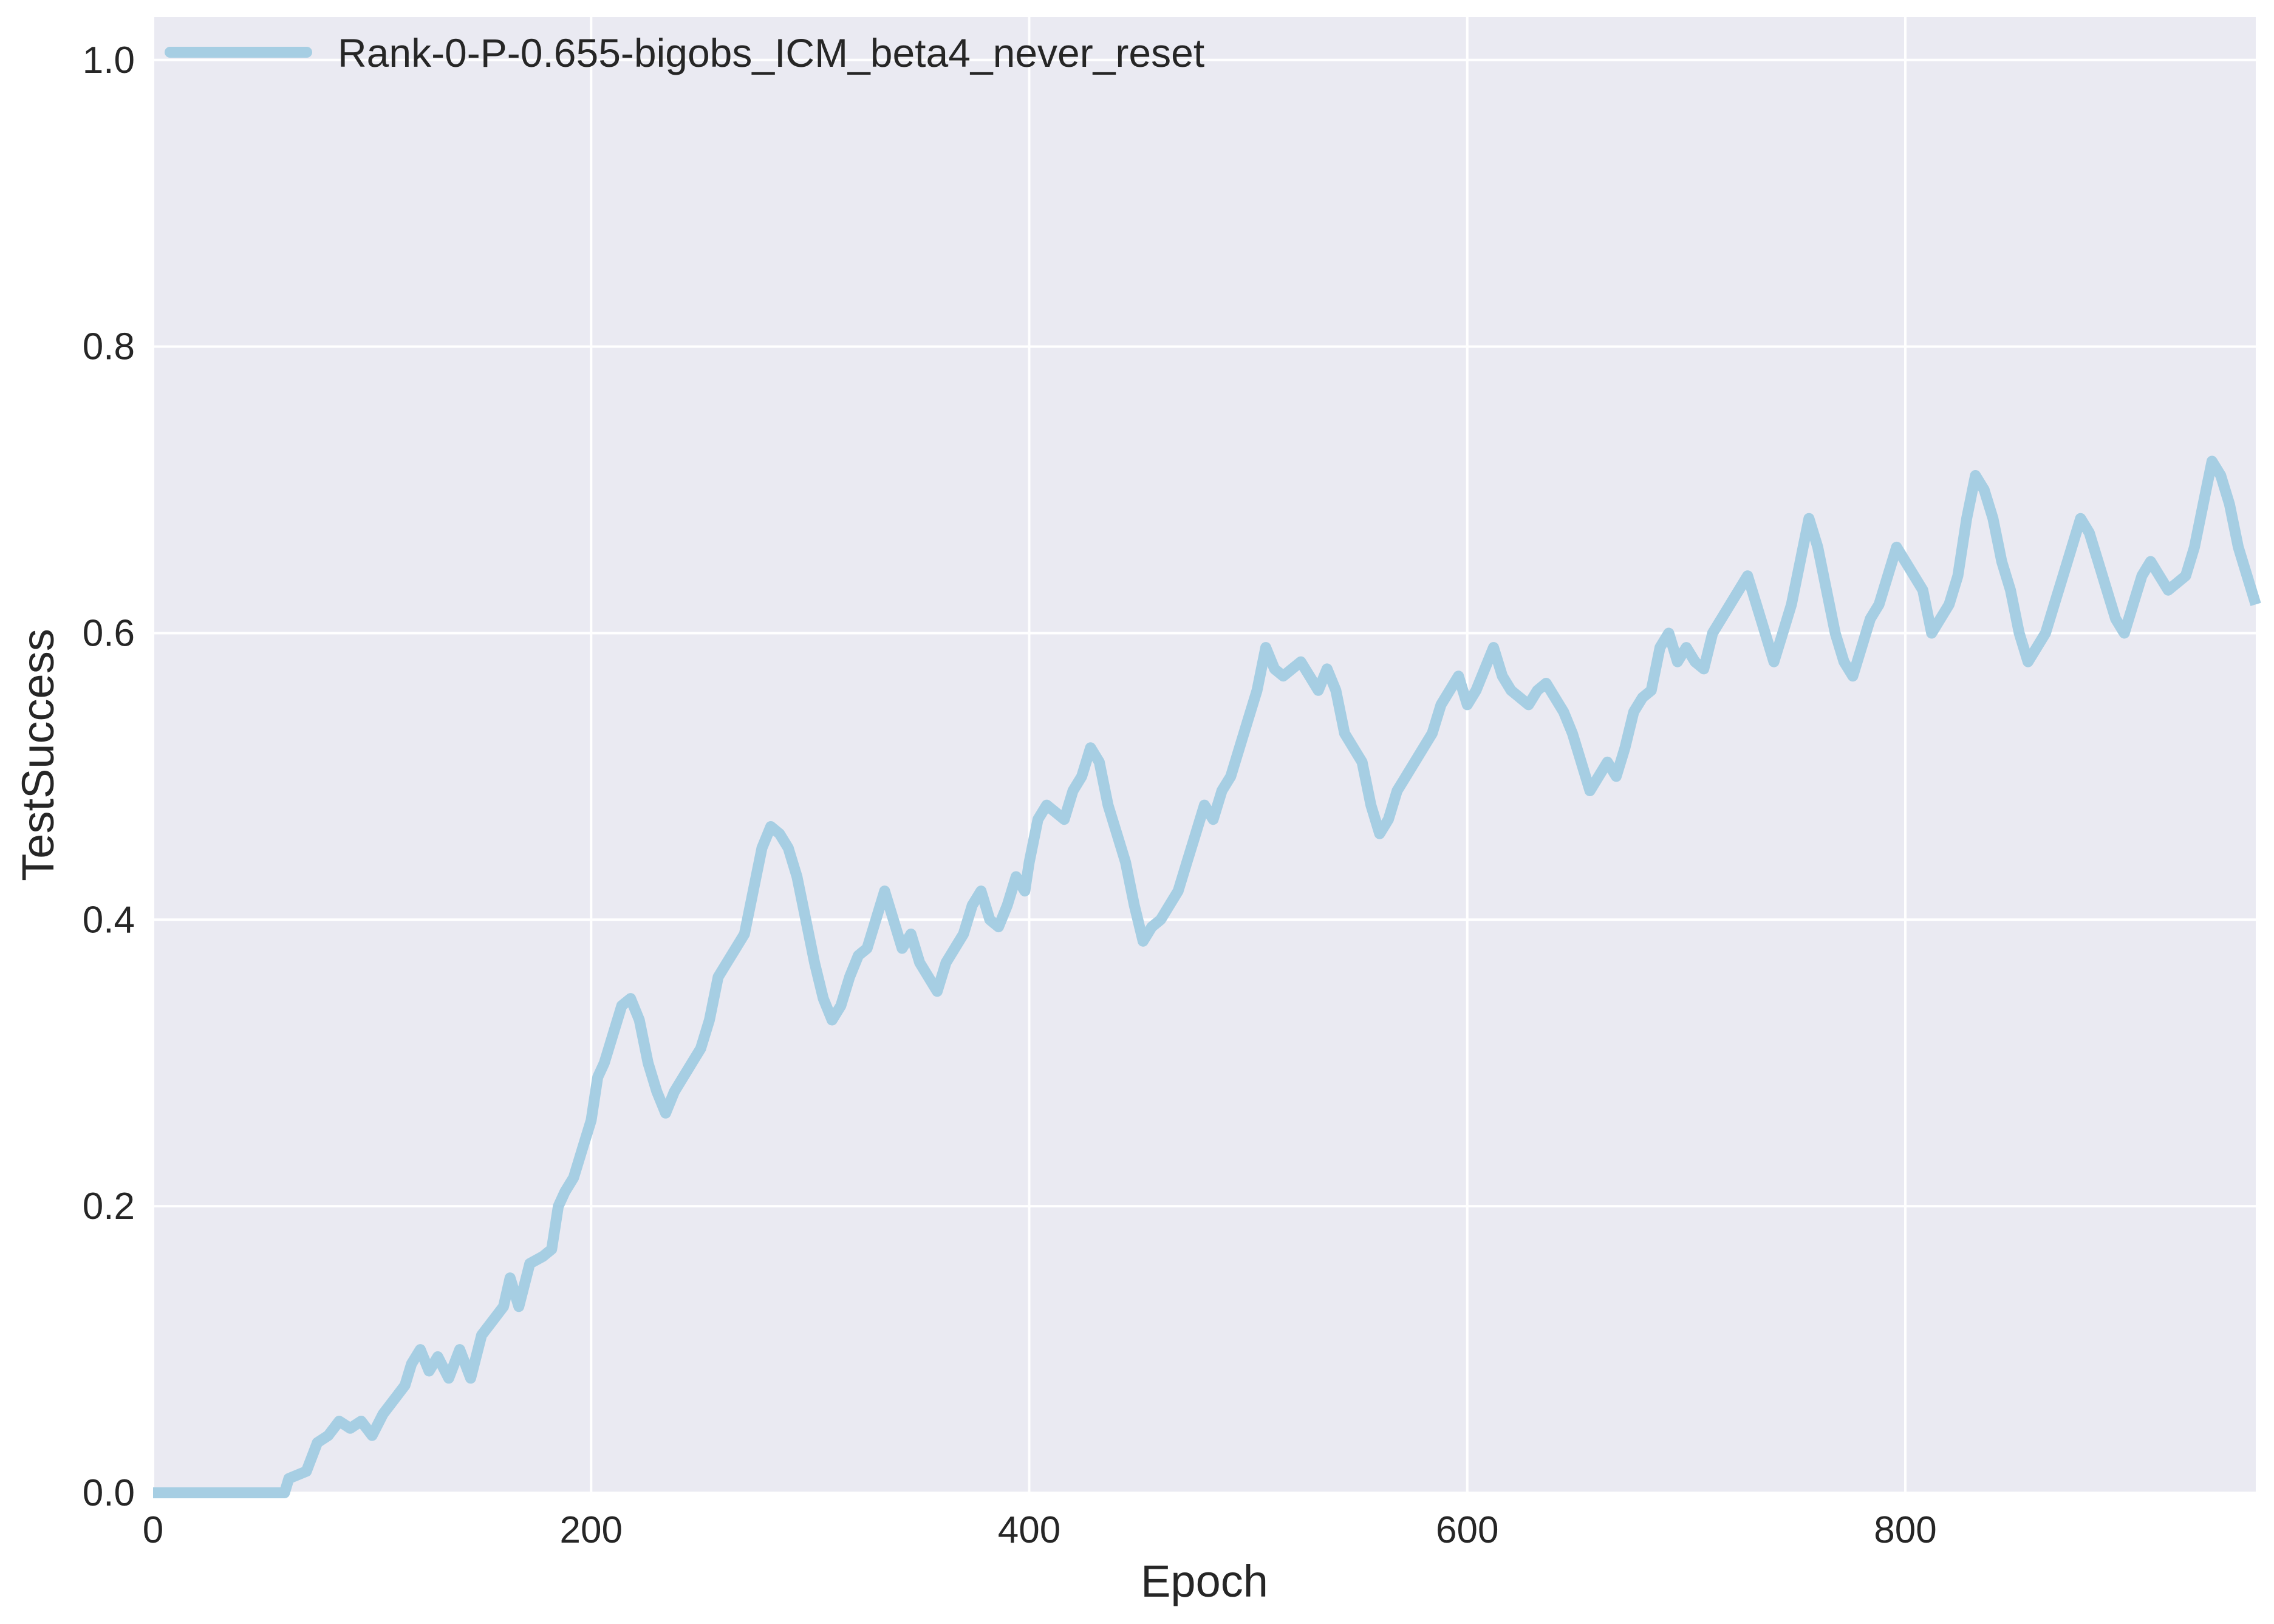 The height and width of the screenshot is (1624, 2274). I want to click on y-tick-label: 1.0, so click(109, 60).